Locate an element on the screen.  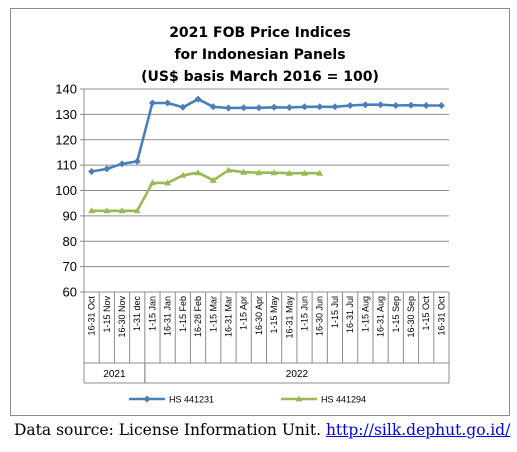
y-tick-label: 120 is located at coordinates (66, 139).